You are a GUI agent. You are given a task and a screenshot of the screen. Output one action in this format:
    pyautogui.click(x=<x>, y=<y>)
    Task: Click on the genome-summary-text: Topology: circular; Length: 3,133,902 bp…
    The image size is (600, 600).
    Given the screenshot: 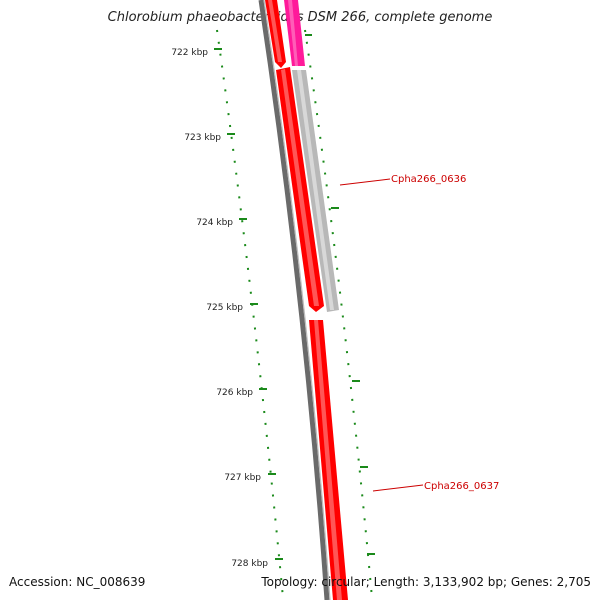 What is the action you would take?
    pyautogui.click(x=426, y=582)
    